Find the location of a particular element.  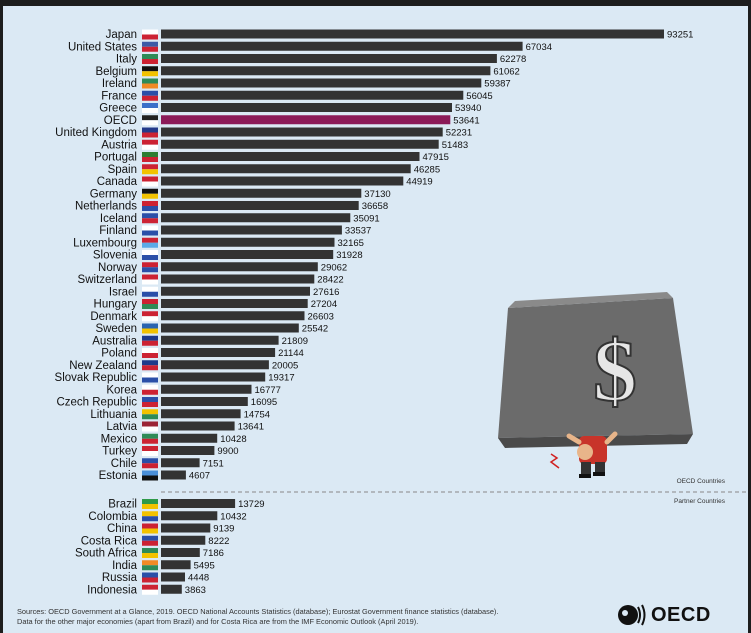

bar-mexico is located at coordinates (189, 438).